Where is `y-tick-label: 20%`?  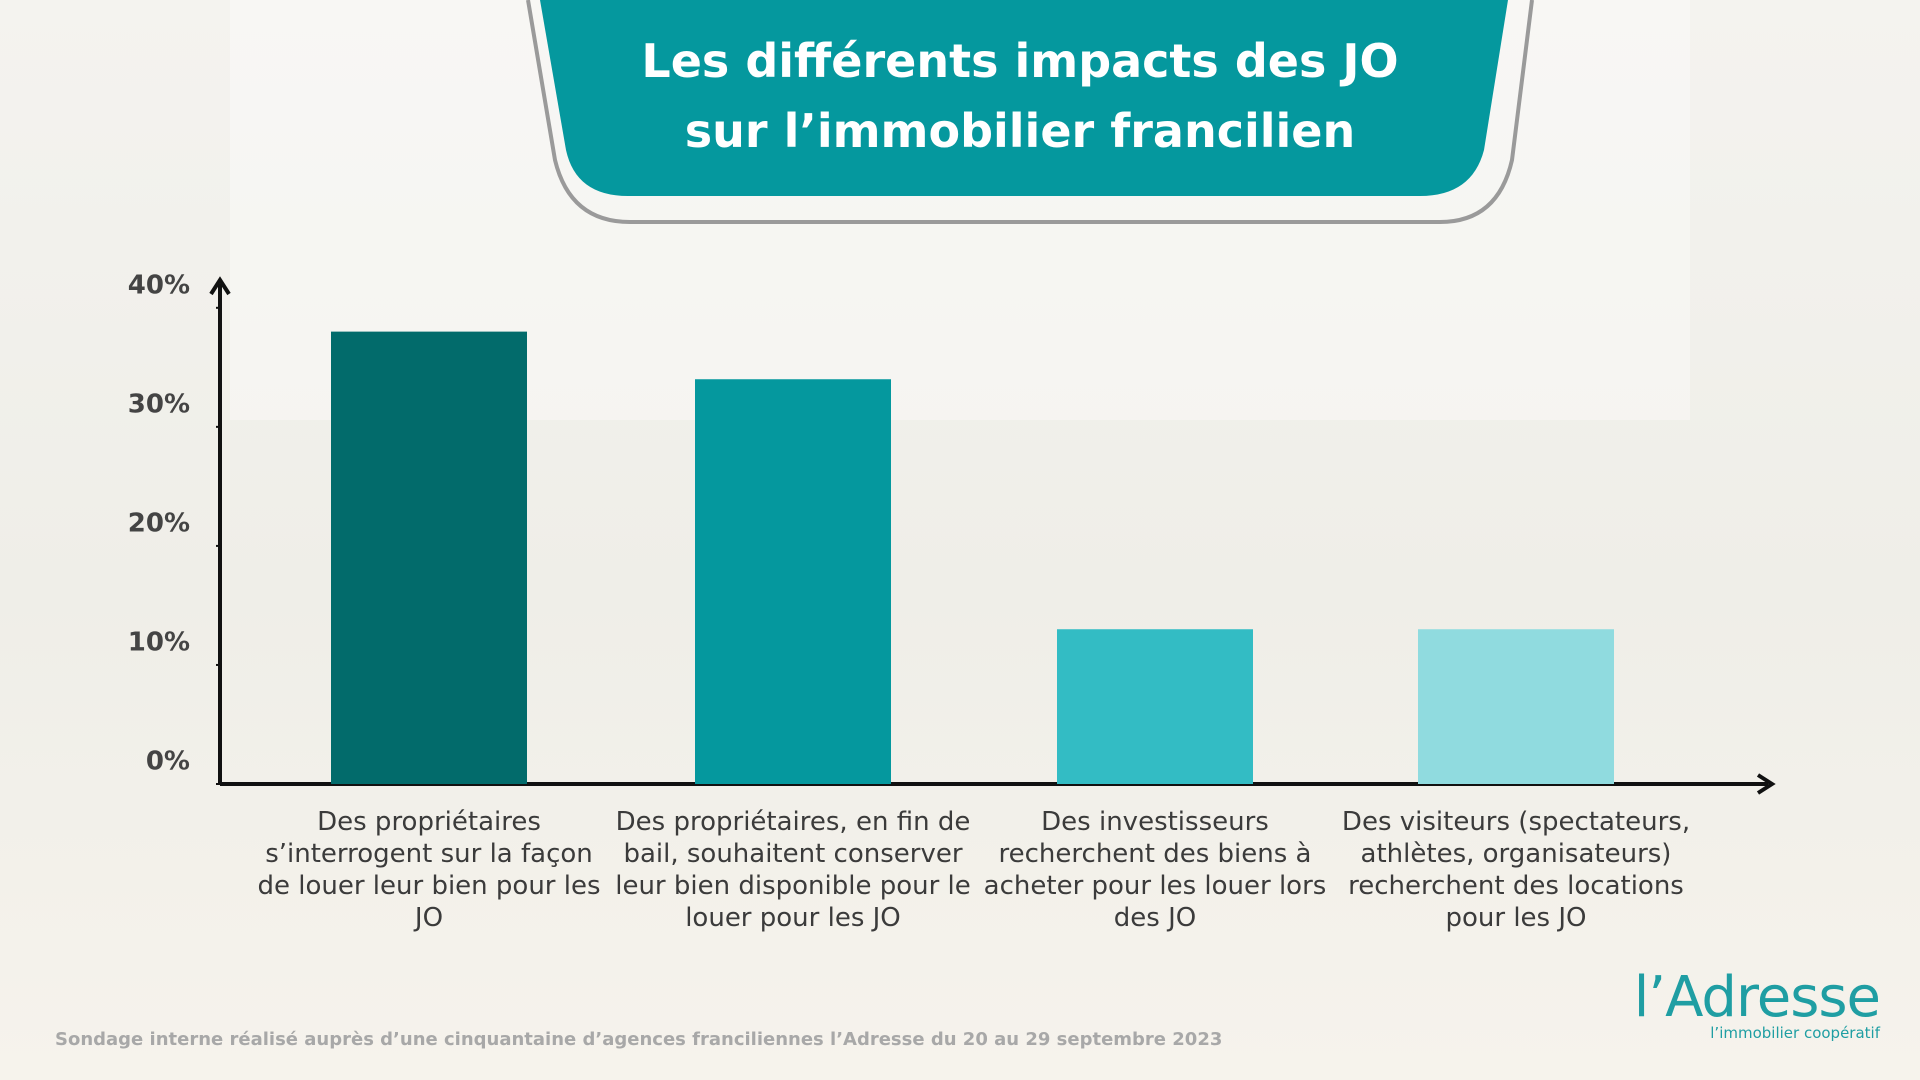 y-tick-label: 20% is located at coordinates (159, 523).